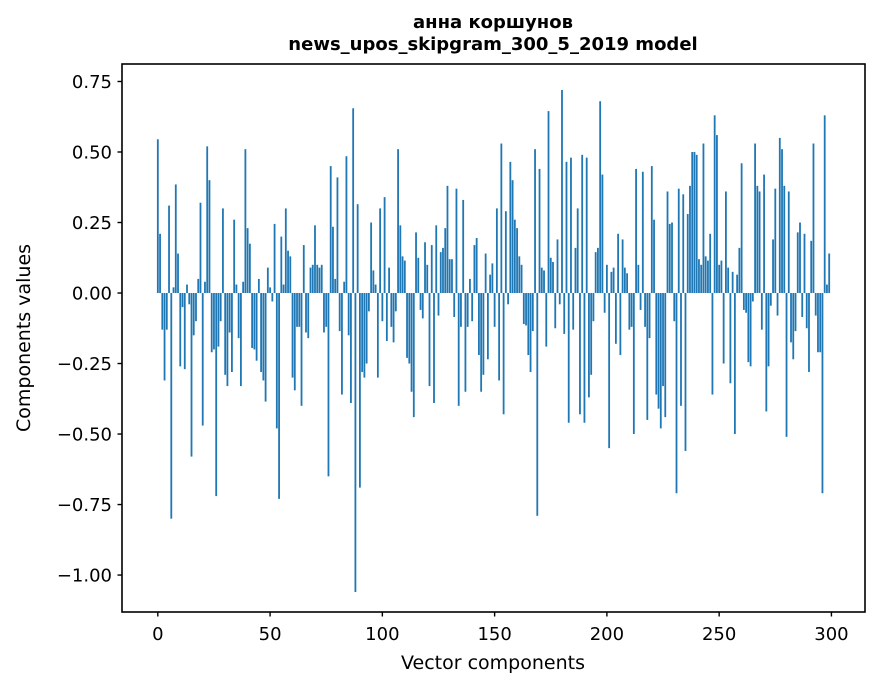  Describe the element at coordinates (157, 634) in the screenshot. I see `x-tick-label: 0` at that location.